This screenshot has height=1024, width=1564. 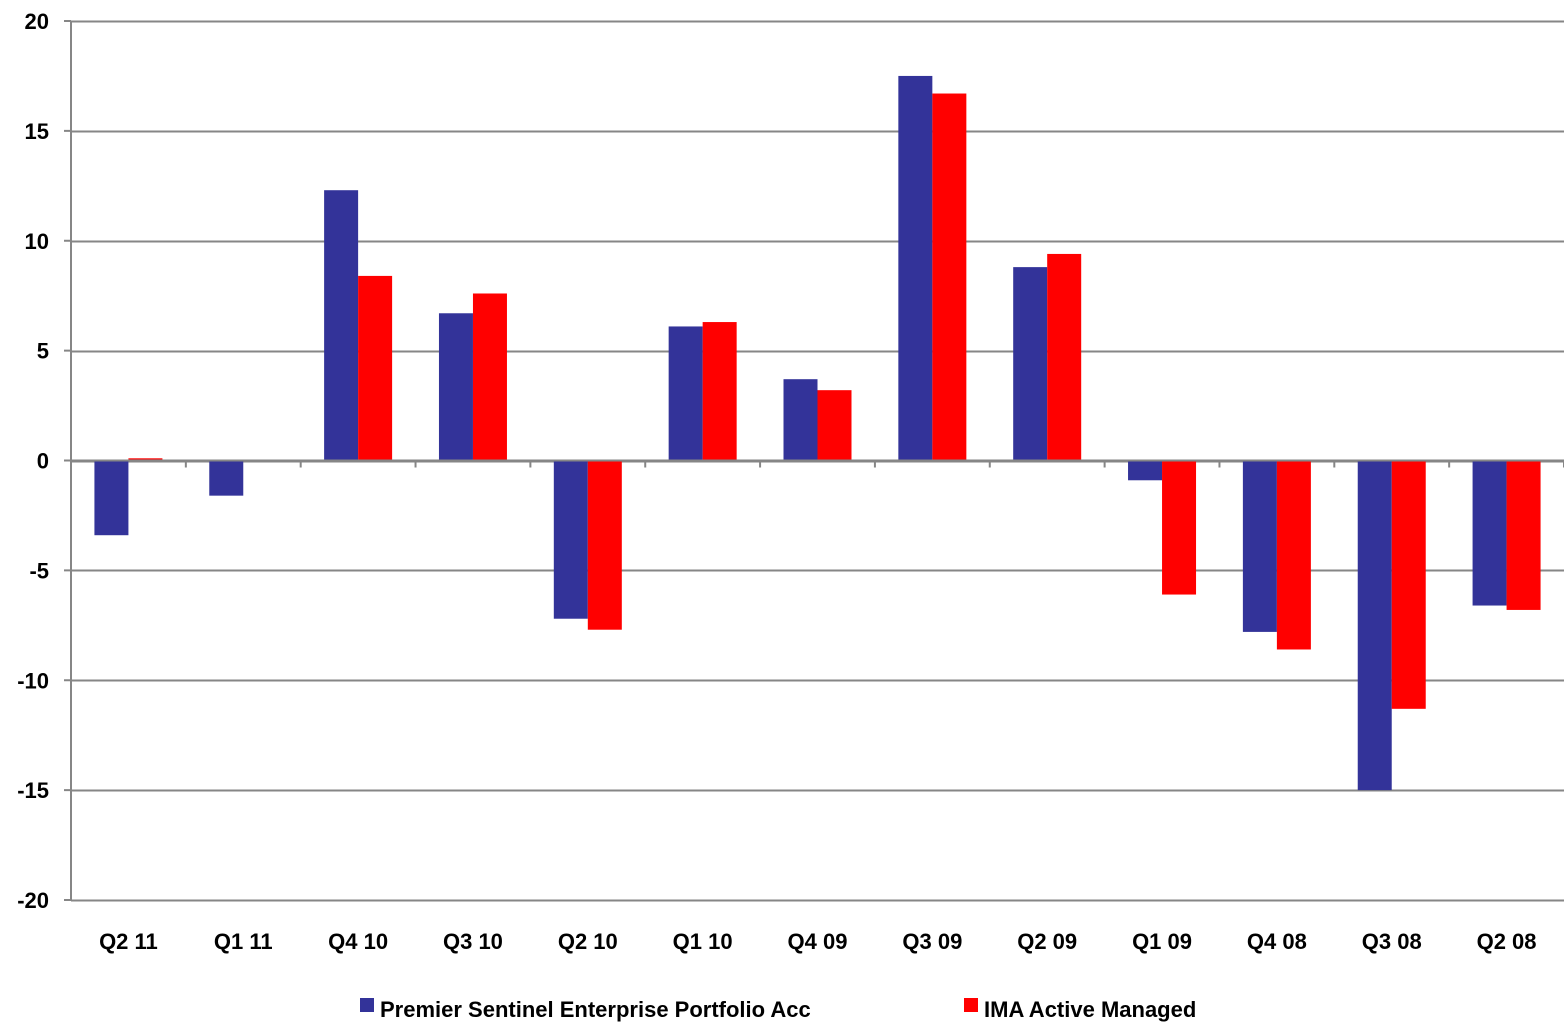 What do you see at coordinates (33, 790) in the screenshot?
I see `y-tick-label: -15` at bounding box center [33, 790].